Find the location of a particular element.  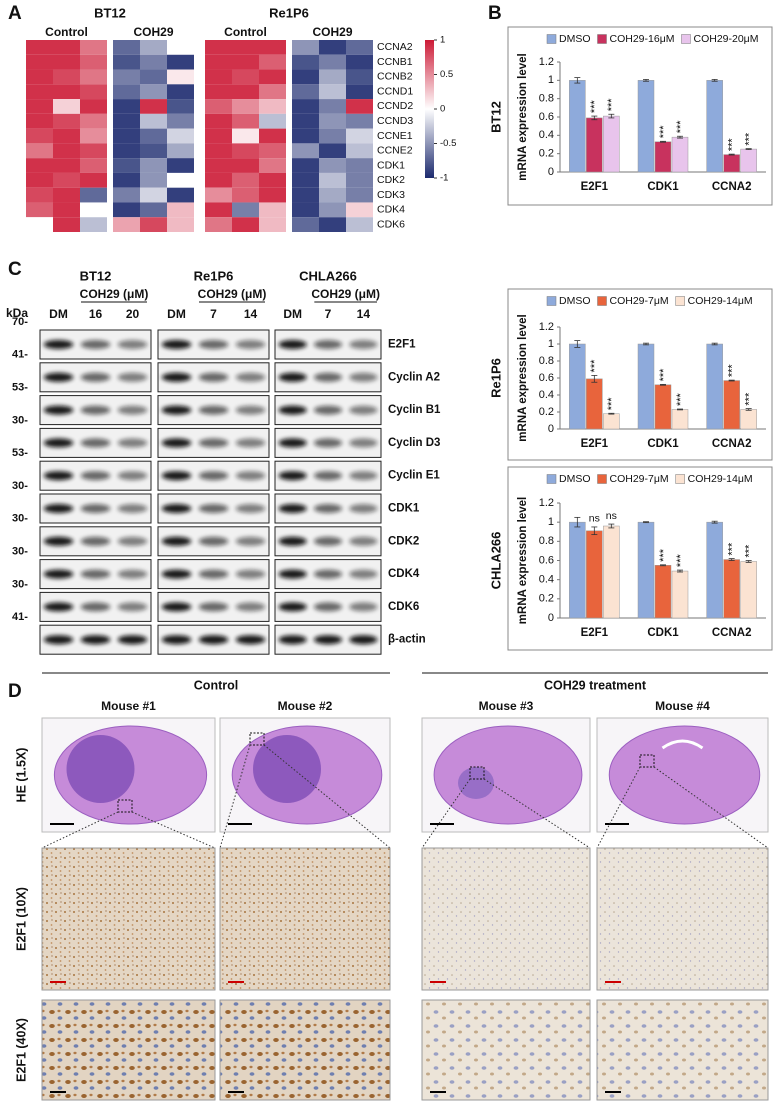

lane-label: 14 is located at coordinates (364, 314).